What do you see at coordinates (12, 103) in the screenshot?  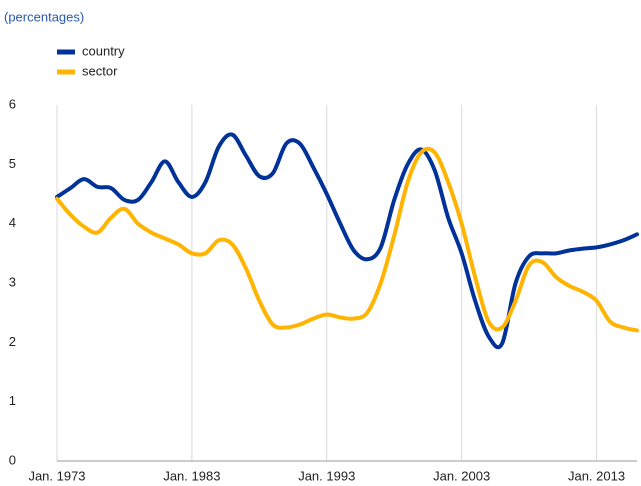 I see `y-tick-label: 6` at bounding box center [12, 103].